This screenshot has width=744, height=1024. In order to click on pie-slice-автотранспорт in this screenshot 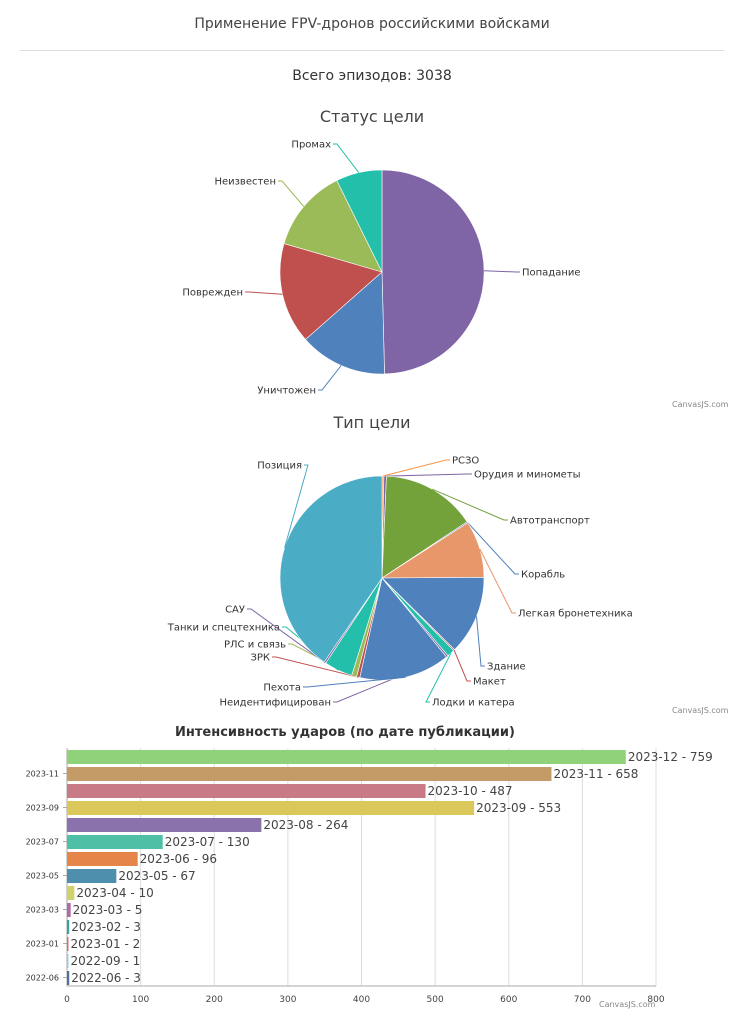, I will do `click(424, 527)`.